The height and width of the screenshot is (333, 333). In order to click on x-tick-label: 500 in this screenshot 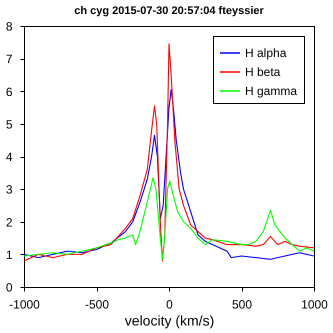, I will do `click(242, 305)`.